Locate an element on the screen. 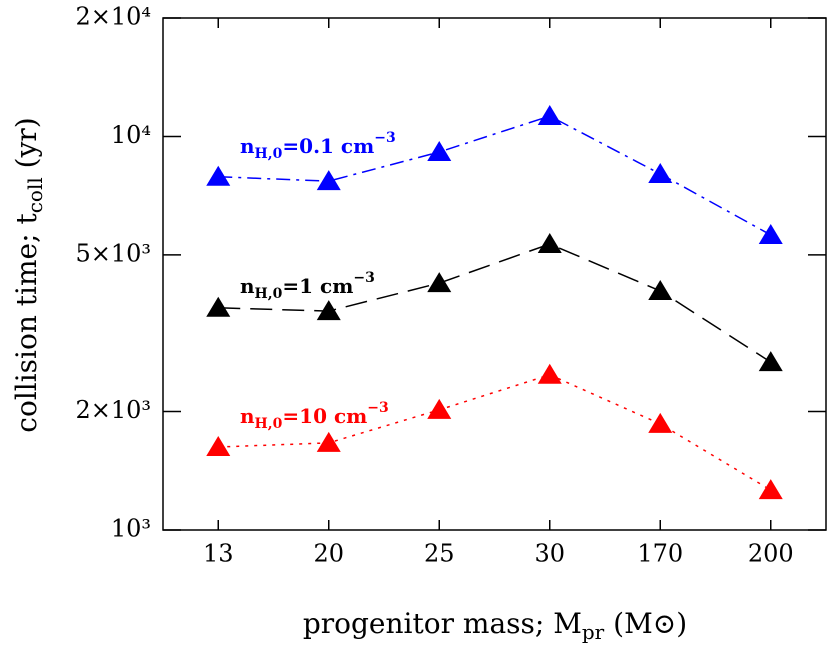 The height and width of the screenshot is (651, 830). label-part: progenitor mass; M is located at coordinates (442, 623).